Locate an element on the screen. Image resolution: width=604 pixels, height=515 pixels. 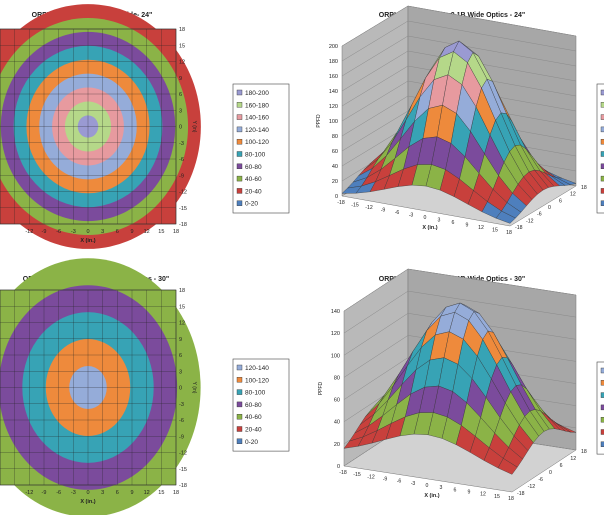
x-tick-label: 0 is located at coordinates (427, 486).